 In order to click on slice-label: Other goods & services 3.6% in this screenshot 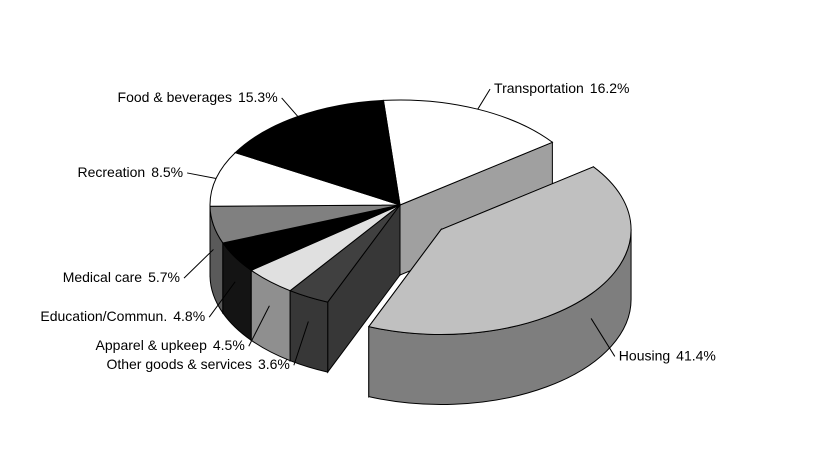, I will do `click(197, 364)`.